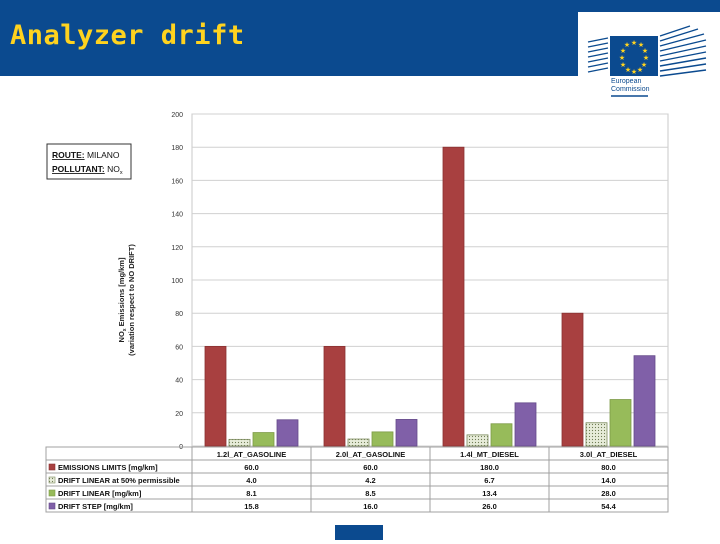 The width and height of the screenshot is (720, 544). I want to click on y-axis-label-line2: (variation respect to NO DRIFT), so click(131, 300).